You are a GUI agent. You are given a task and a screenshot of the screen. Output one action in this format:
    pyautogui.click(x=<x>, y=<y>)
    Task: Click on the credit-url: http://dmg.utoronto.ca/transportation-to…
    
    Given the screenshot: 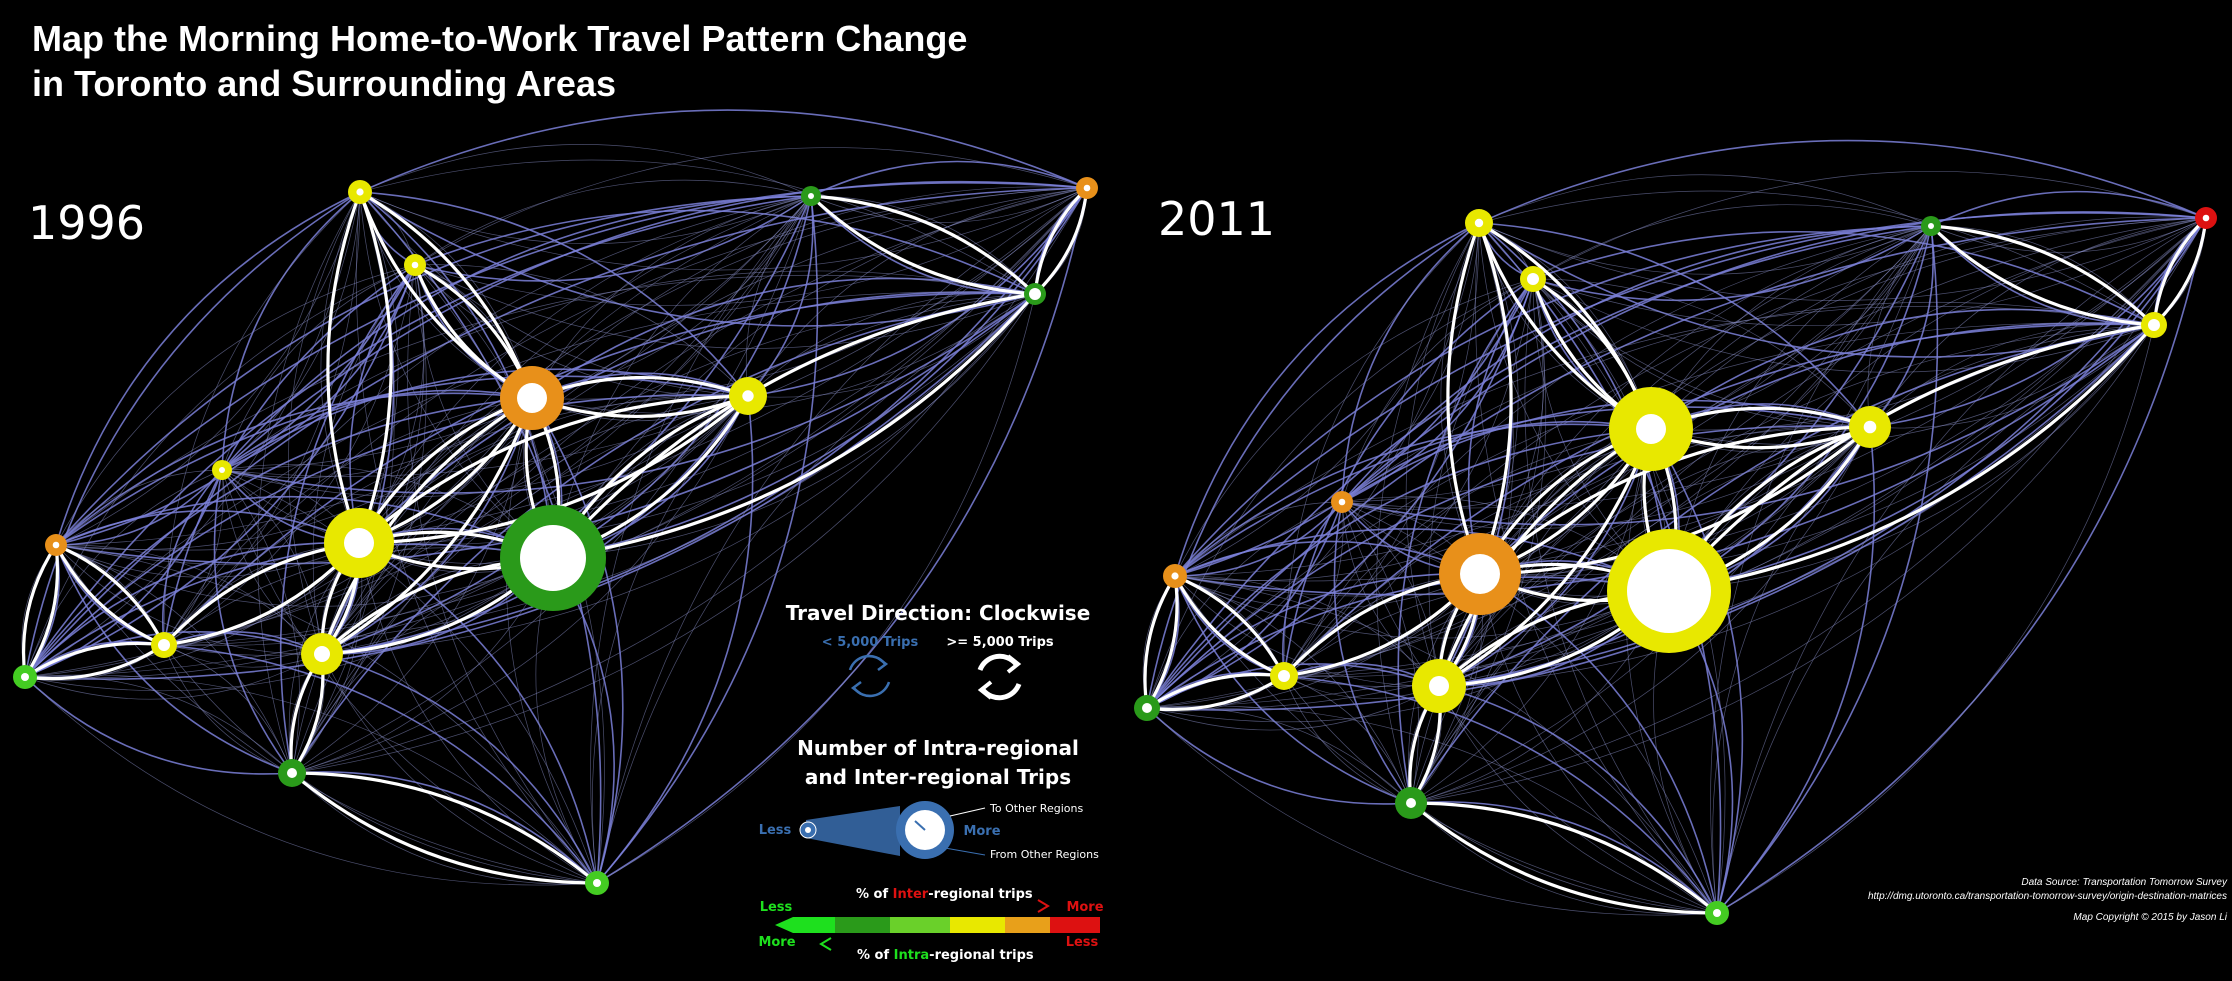 What is the action you would take?
    pyautogui.click(x=2047, y=896)
    